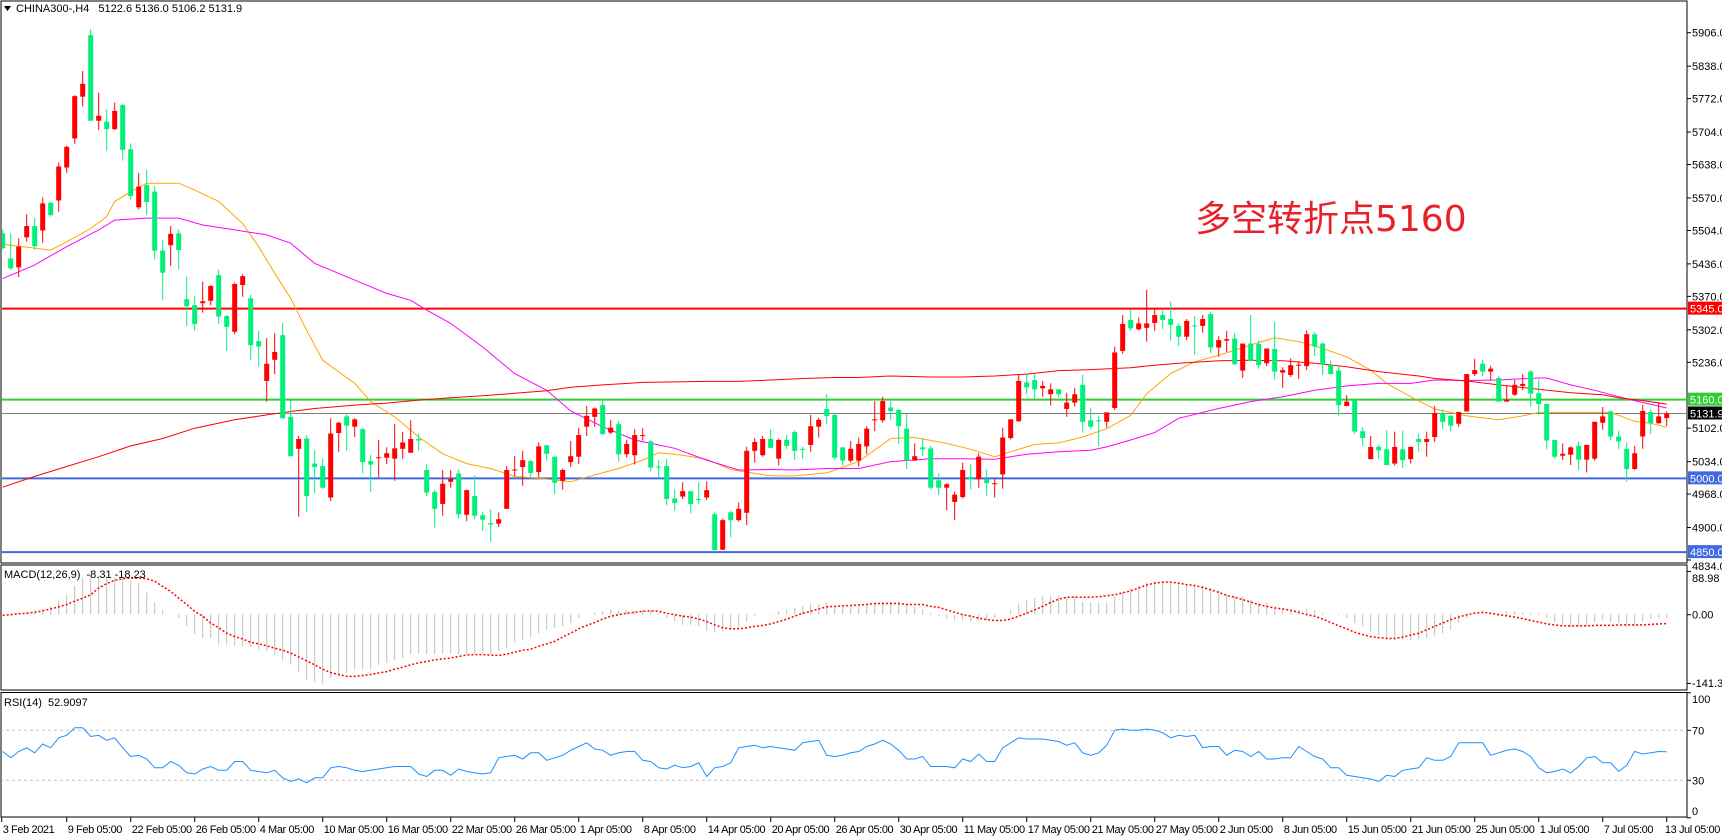 The height and width of the screenshot is (838, 1722). I want to click on price-tag, so click(1705, 478).